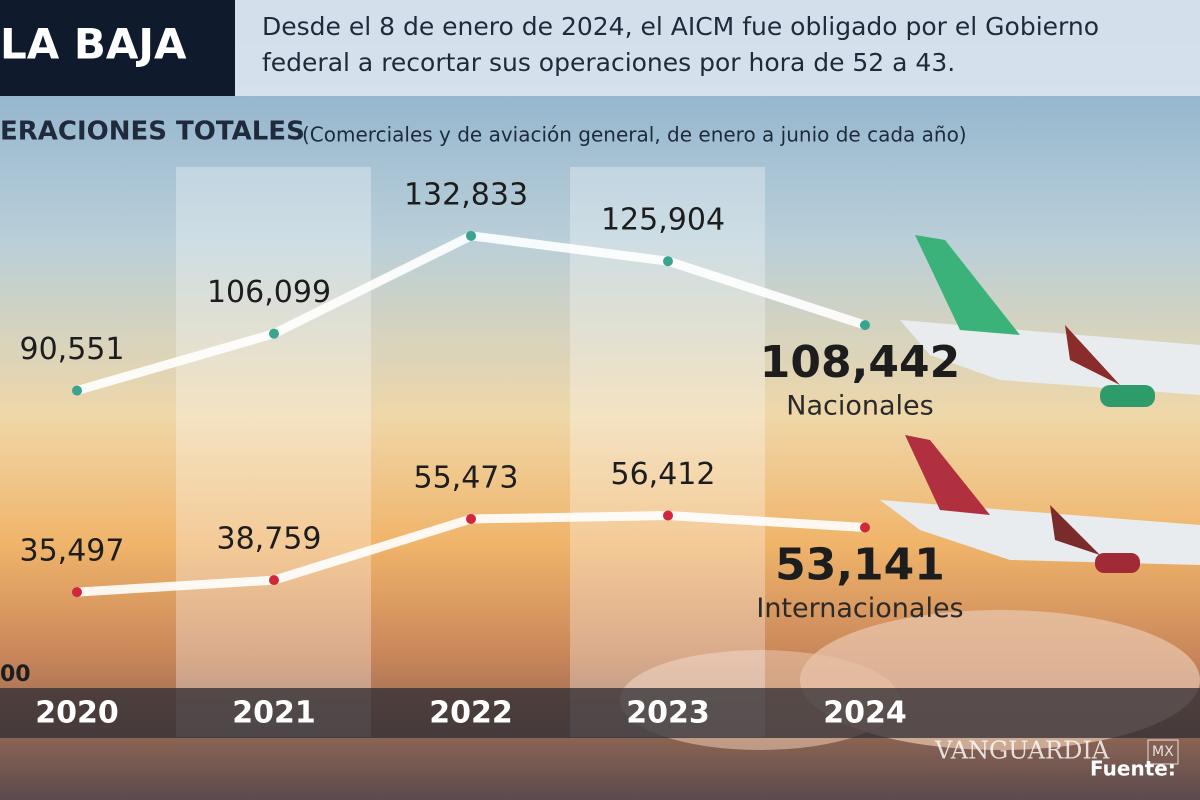 Image resolution: width=1200 pixels, height=800 pixels. I want to click on data-label: 38,759, so click(269, 539).